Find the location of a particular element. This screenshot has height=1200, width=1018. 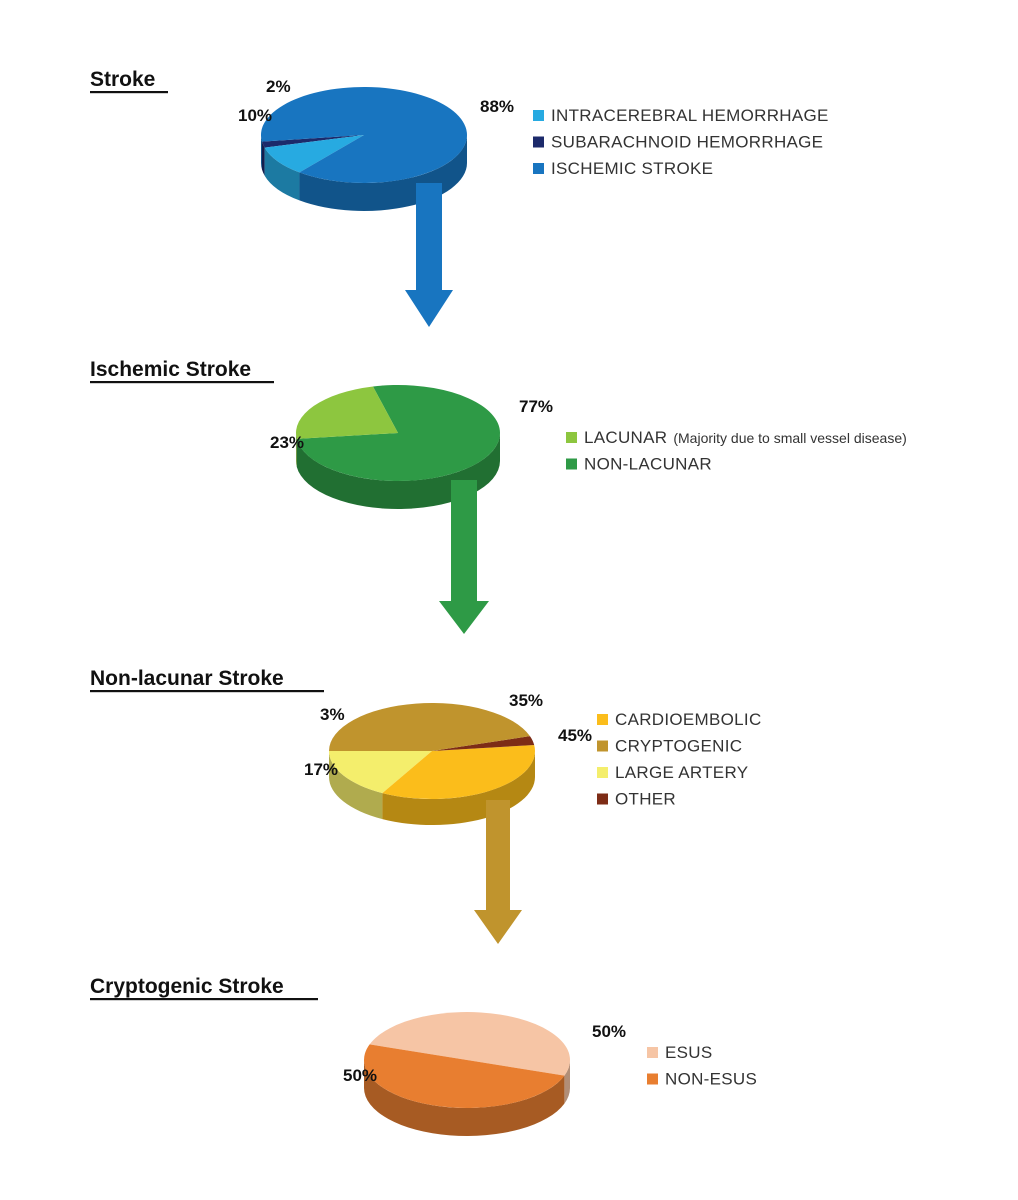

pie-slice-cardioembolic is located at coordinates (458, 772).